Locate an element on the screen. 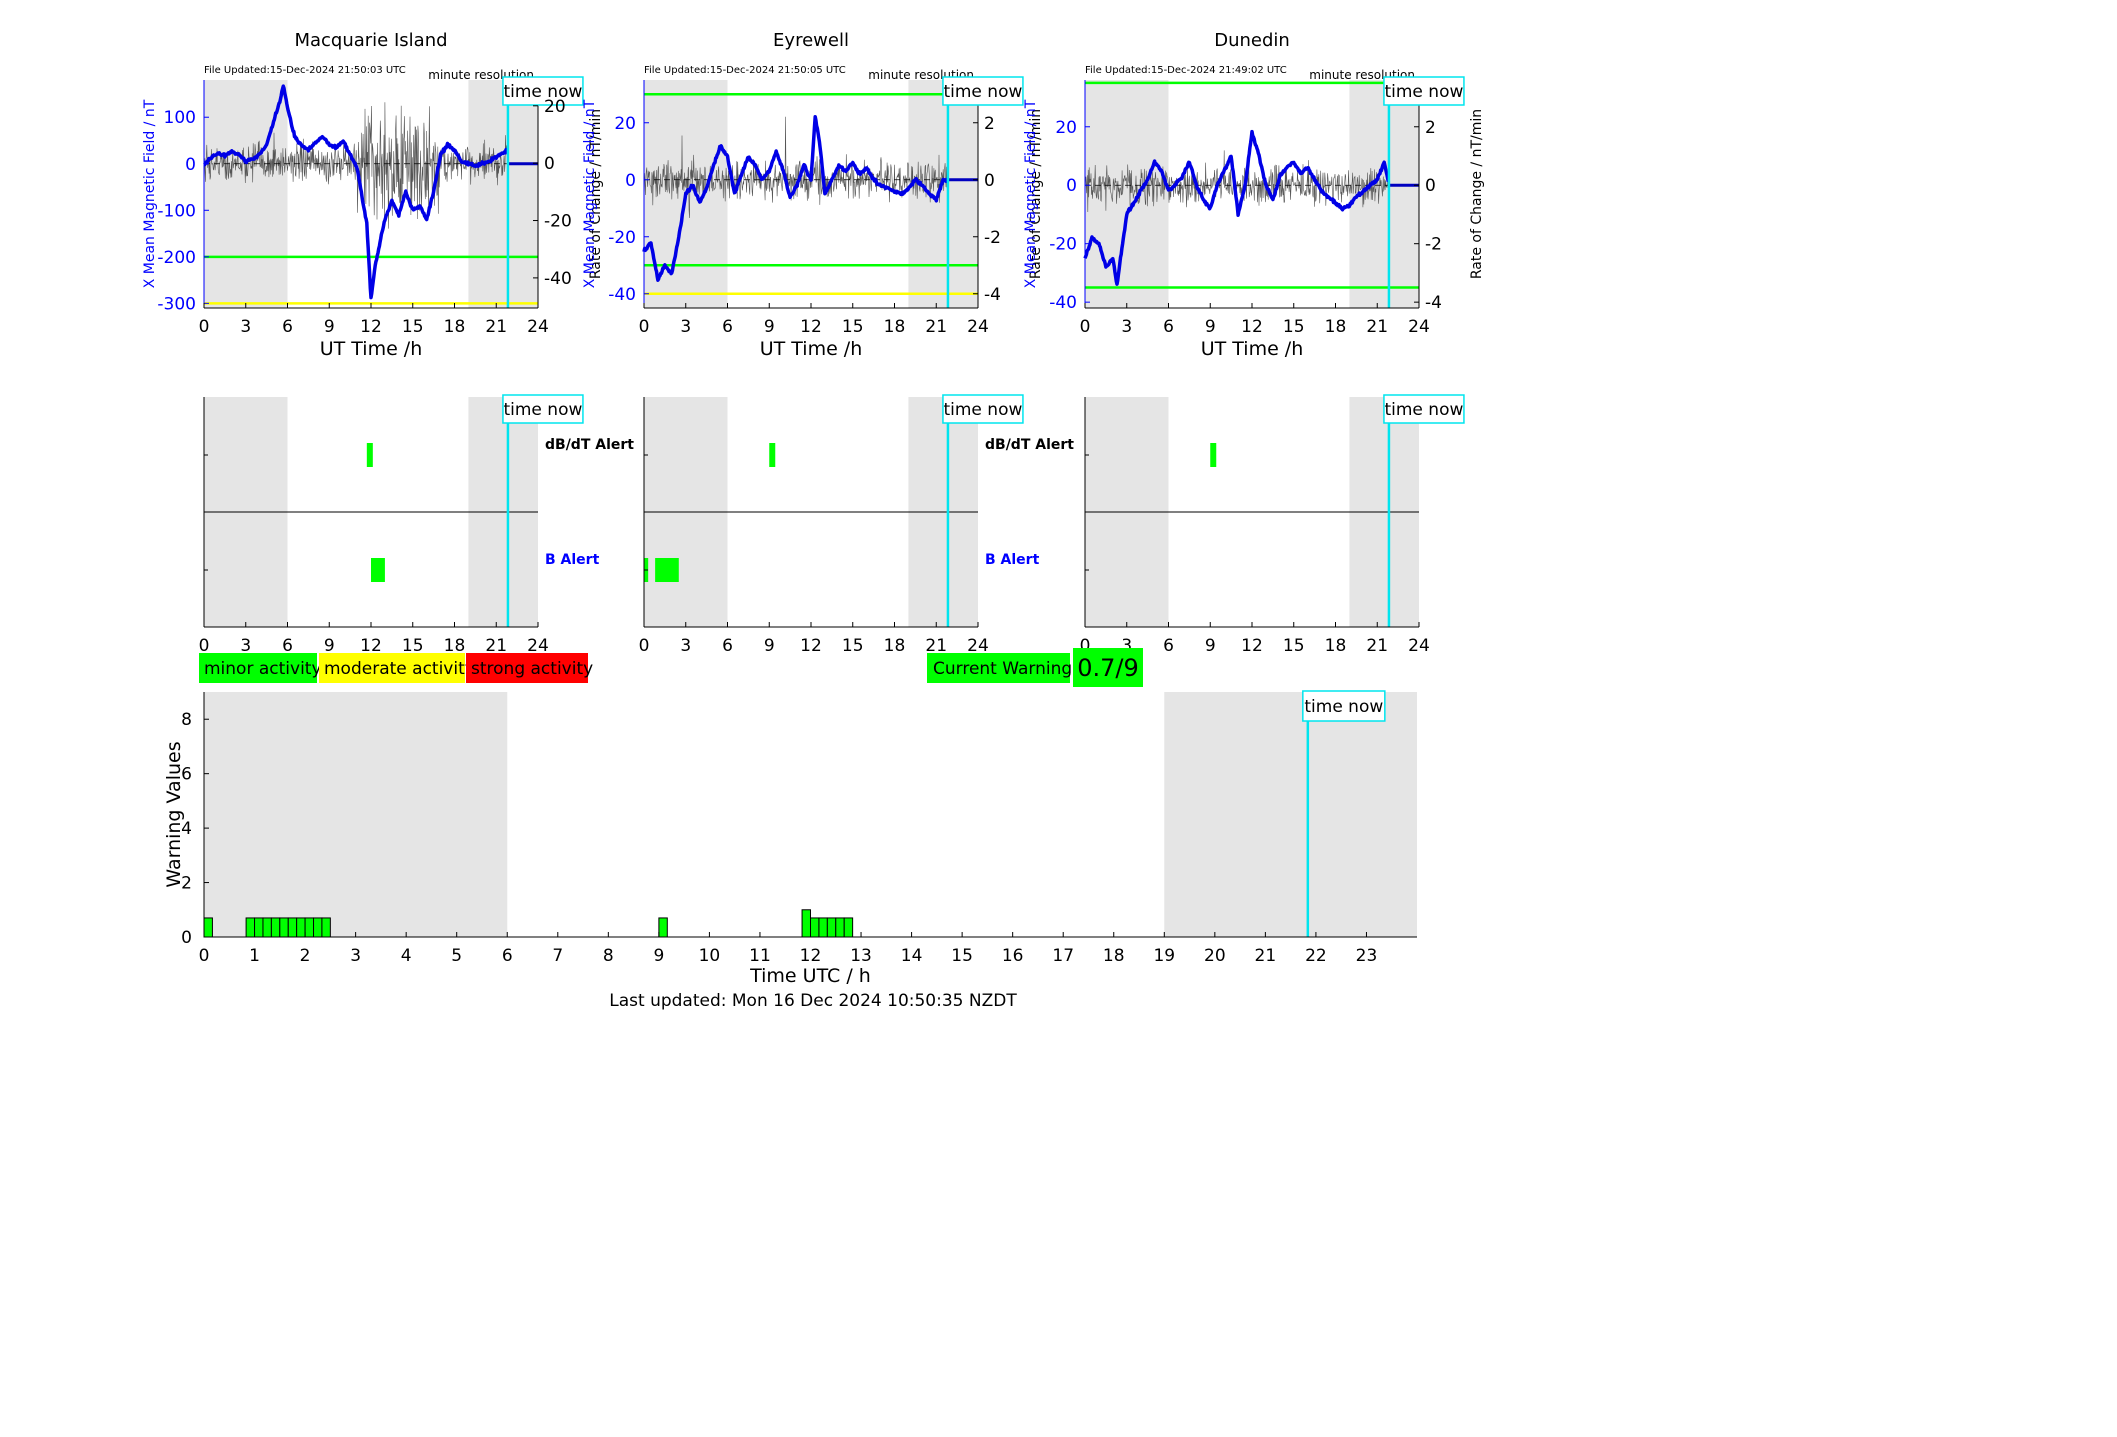  alert-time-now-label: time now is located at coordinates (982, 410).